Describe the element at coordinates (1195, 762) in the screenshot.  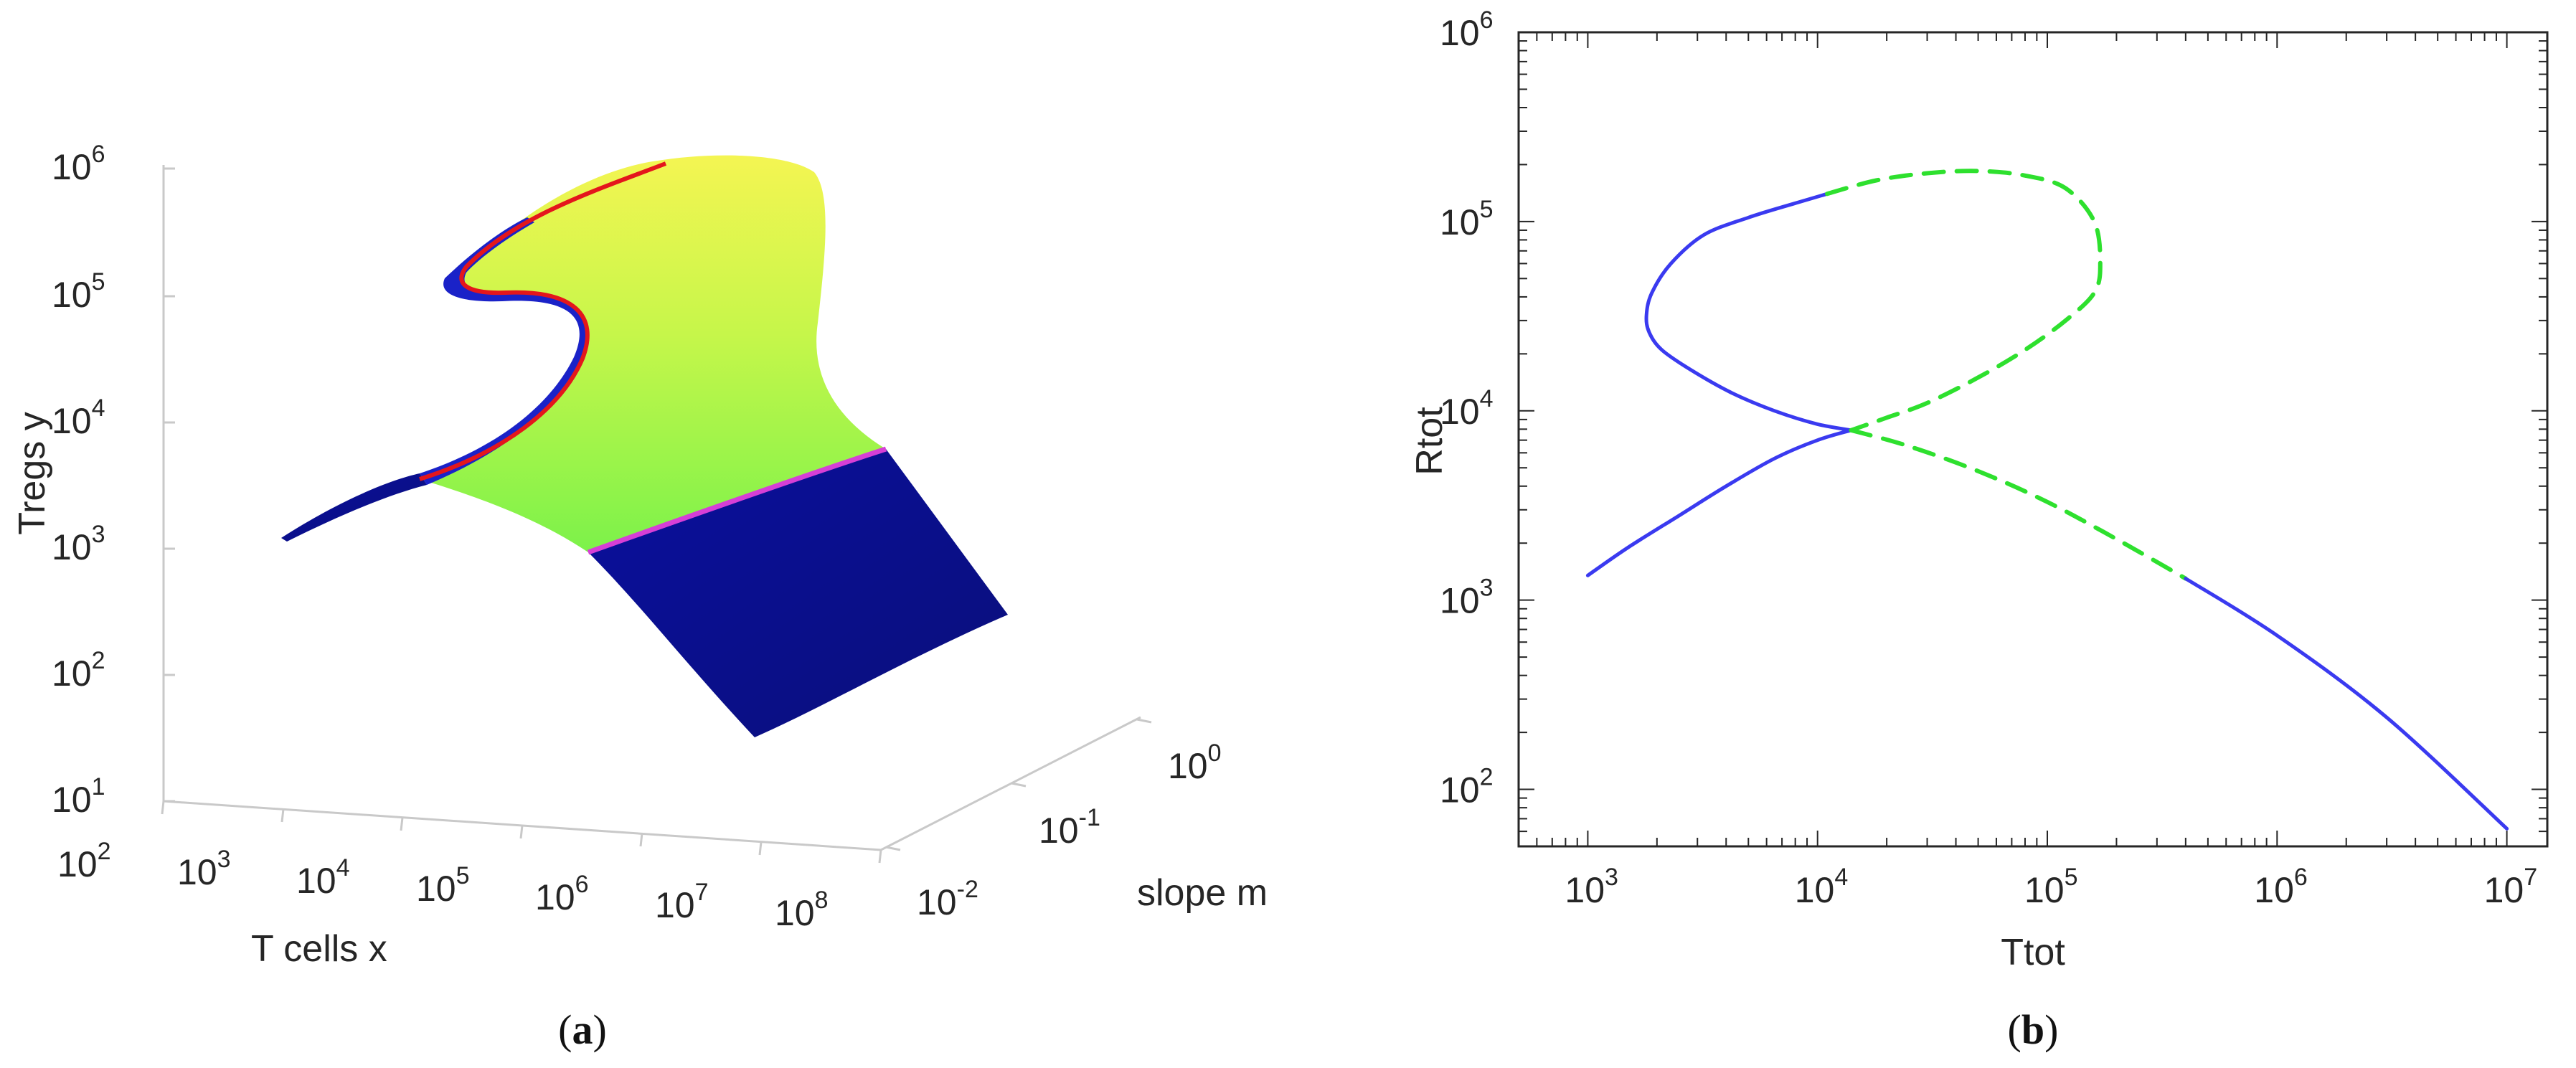
I see `a-z-tick-label: 10⁰` at that location.